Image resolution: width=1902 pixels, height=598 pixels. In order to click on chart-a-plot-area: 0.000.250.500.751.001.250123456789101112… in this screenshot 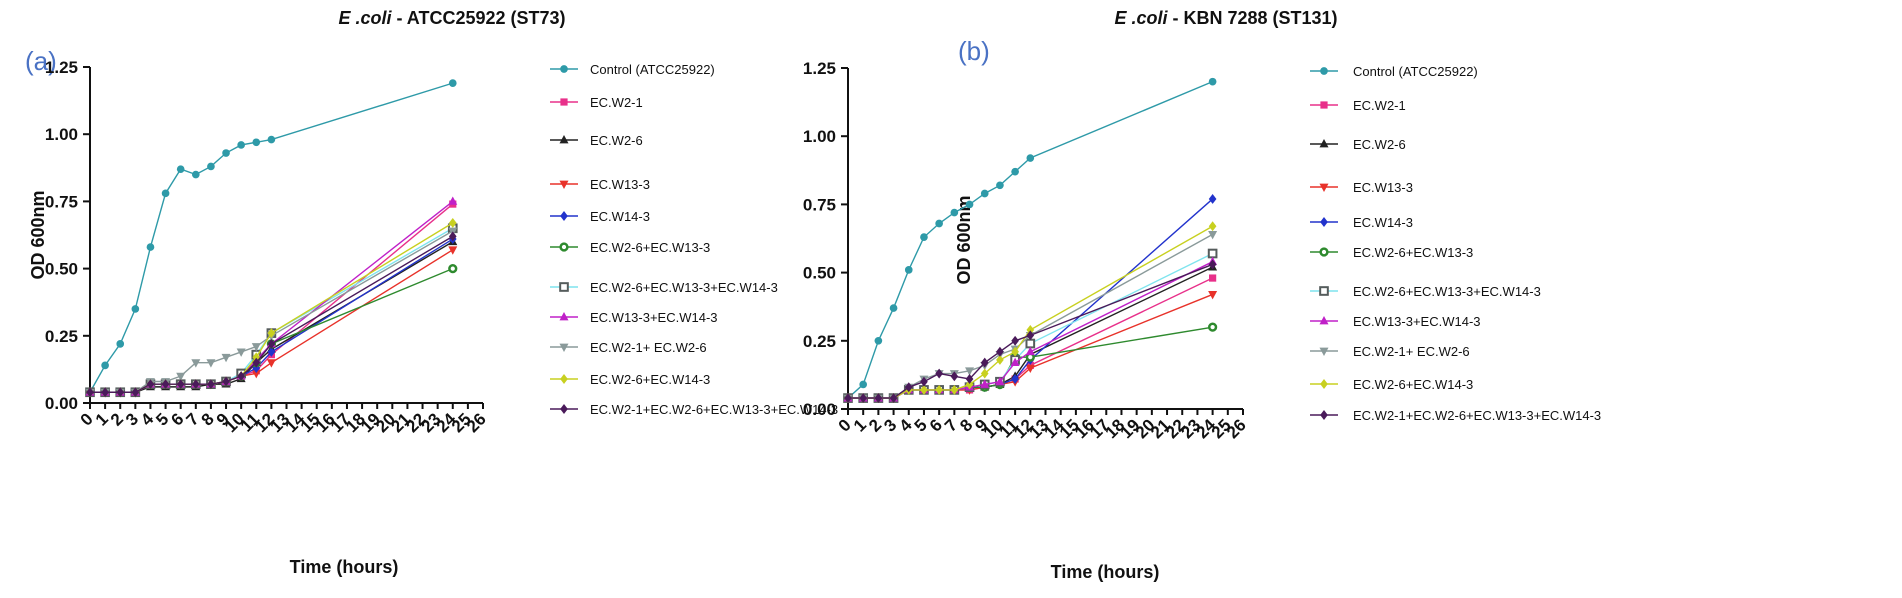, I will do `click(267, 247)`.